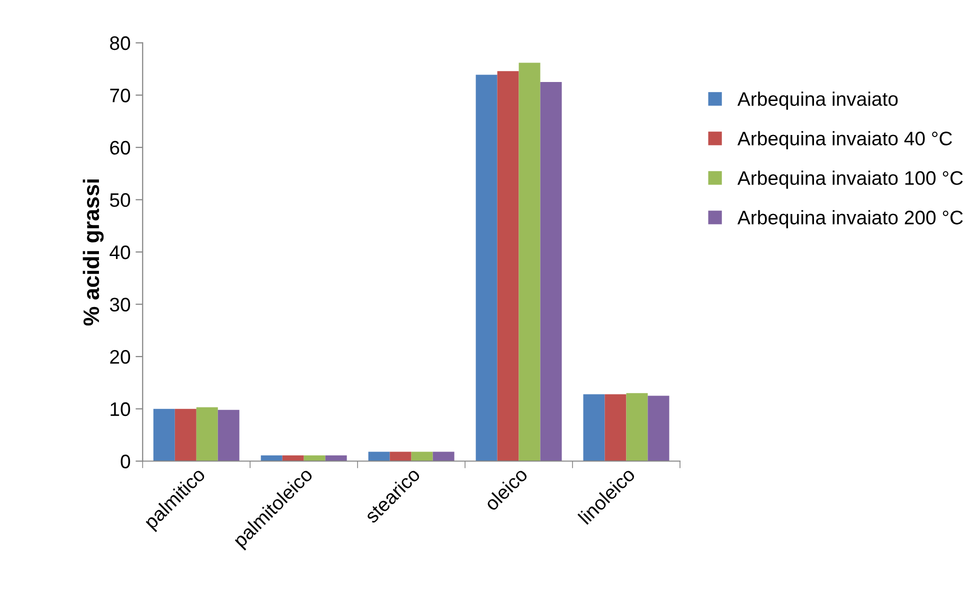 The height and width of the screenshot is (595, 977). What do you see at coordinates (120, 95) in the screenshot?
I see `y-tick-label: 70` at bounding box center [120, 95].